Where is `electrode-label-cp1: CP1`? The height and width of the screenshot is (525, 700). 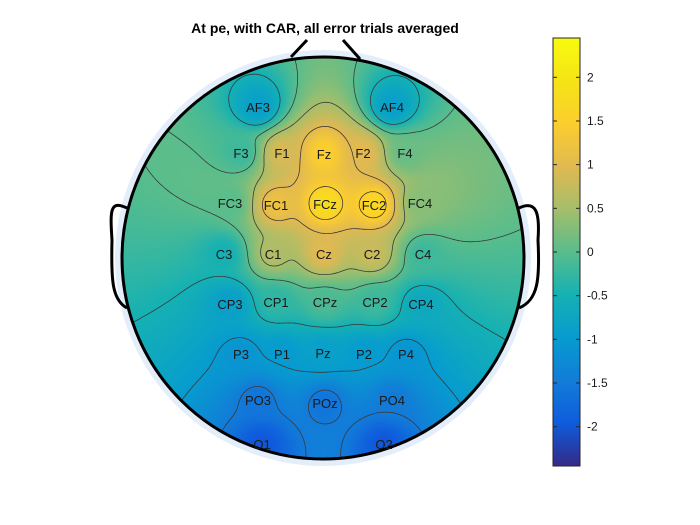 electrode-label-cp1: CP1 is located at coordinates (275, 302).